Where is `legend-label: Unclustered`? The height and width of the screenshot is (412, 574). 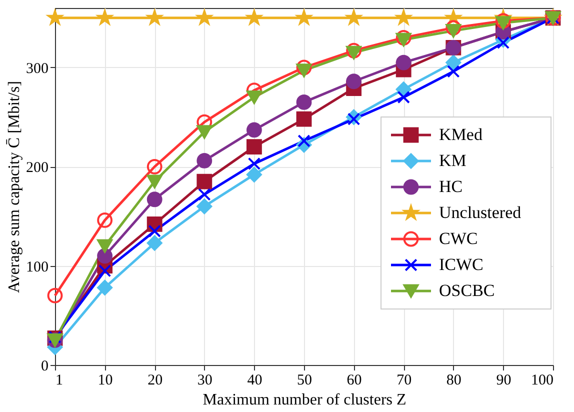
legend-label: Unclustered is located at coordinates (480, 212).